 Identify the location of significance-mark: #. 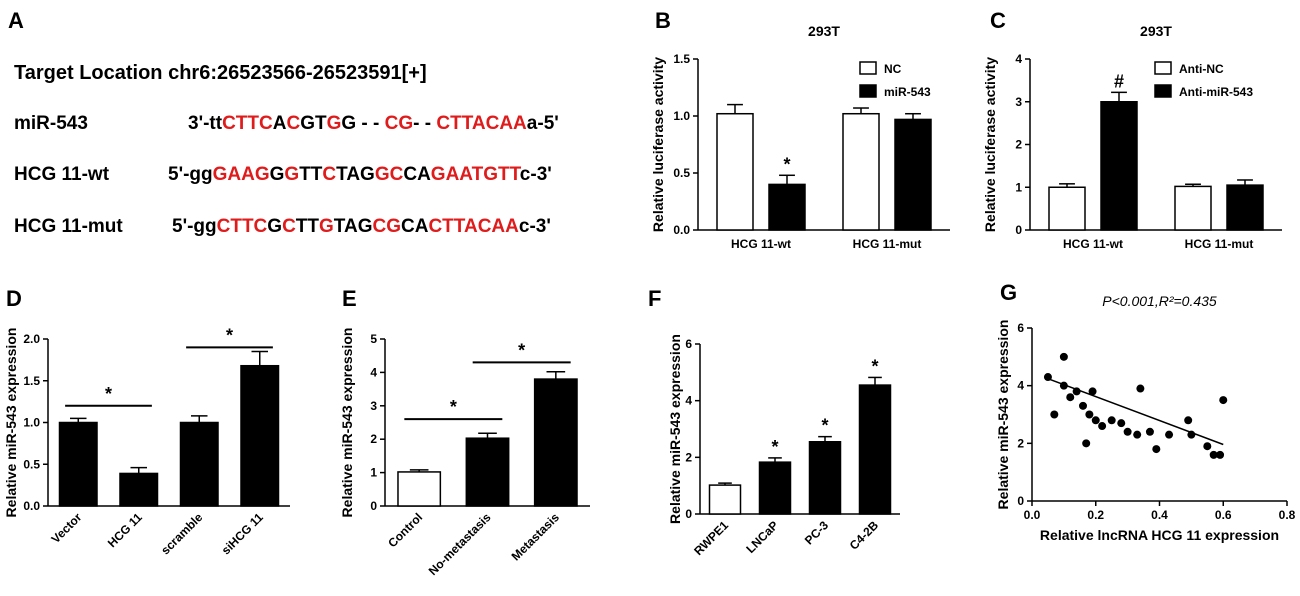
(1119, 81).